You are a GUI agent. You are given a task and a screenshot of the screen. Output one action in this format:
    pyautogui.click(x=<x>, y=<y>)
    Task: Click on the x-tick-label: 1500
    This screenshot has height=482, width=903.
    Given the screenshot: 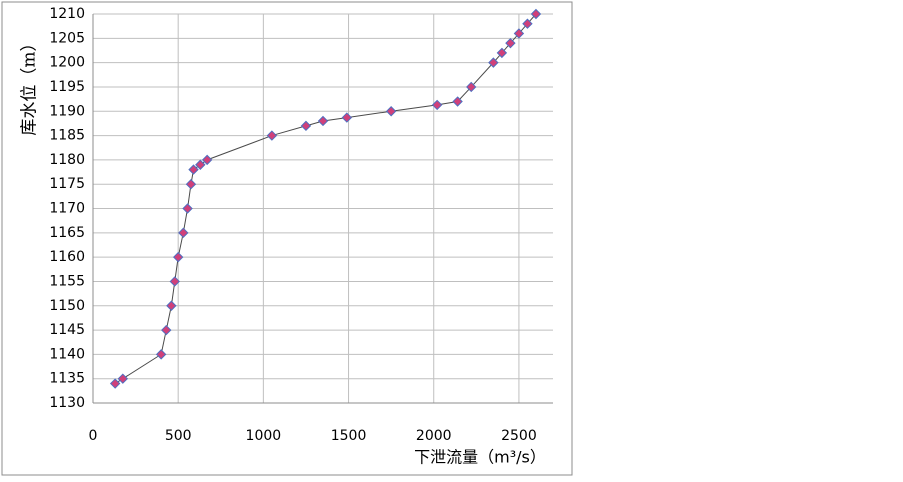 What is the action you would take?
    pyautogui.click(x=349, y=436)
    